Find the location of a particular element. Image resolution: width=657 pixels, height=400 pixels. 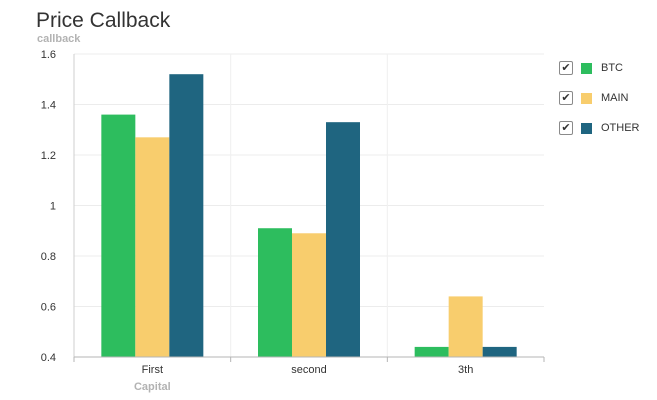

legend-swatch-main is located at coordinates (586, 98).